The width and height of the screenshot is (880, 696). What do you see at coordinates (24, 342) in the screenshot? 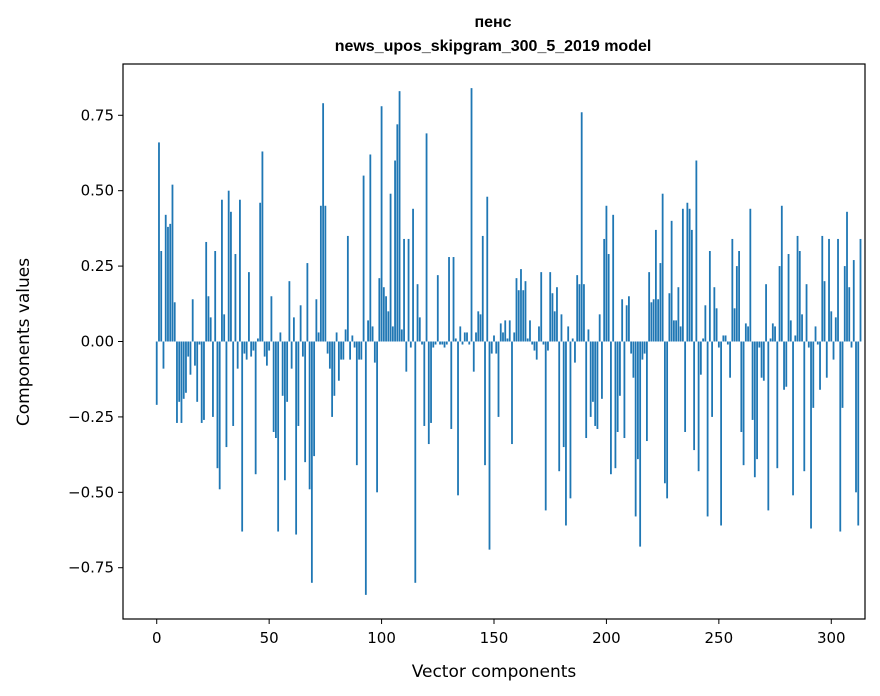
I see `y-axis-label: Components values` at bounding box center [24, 342].